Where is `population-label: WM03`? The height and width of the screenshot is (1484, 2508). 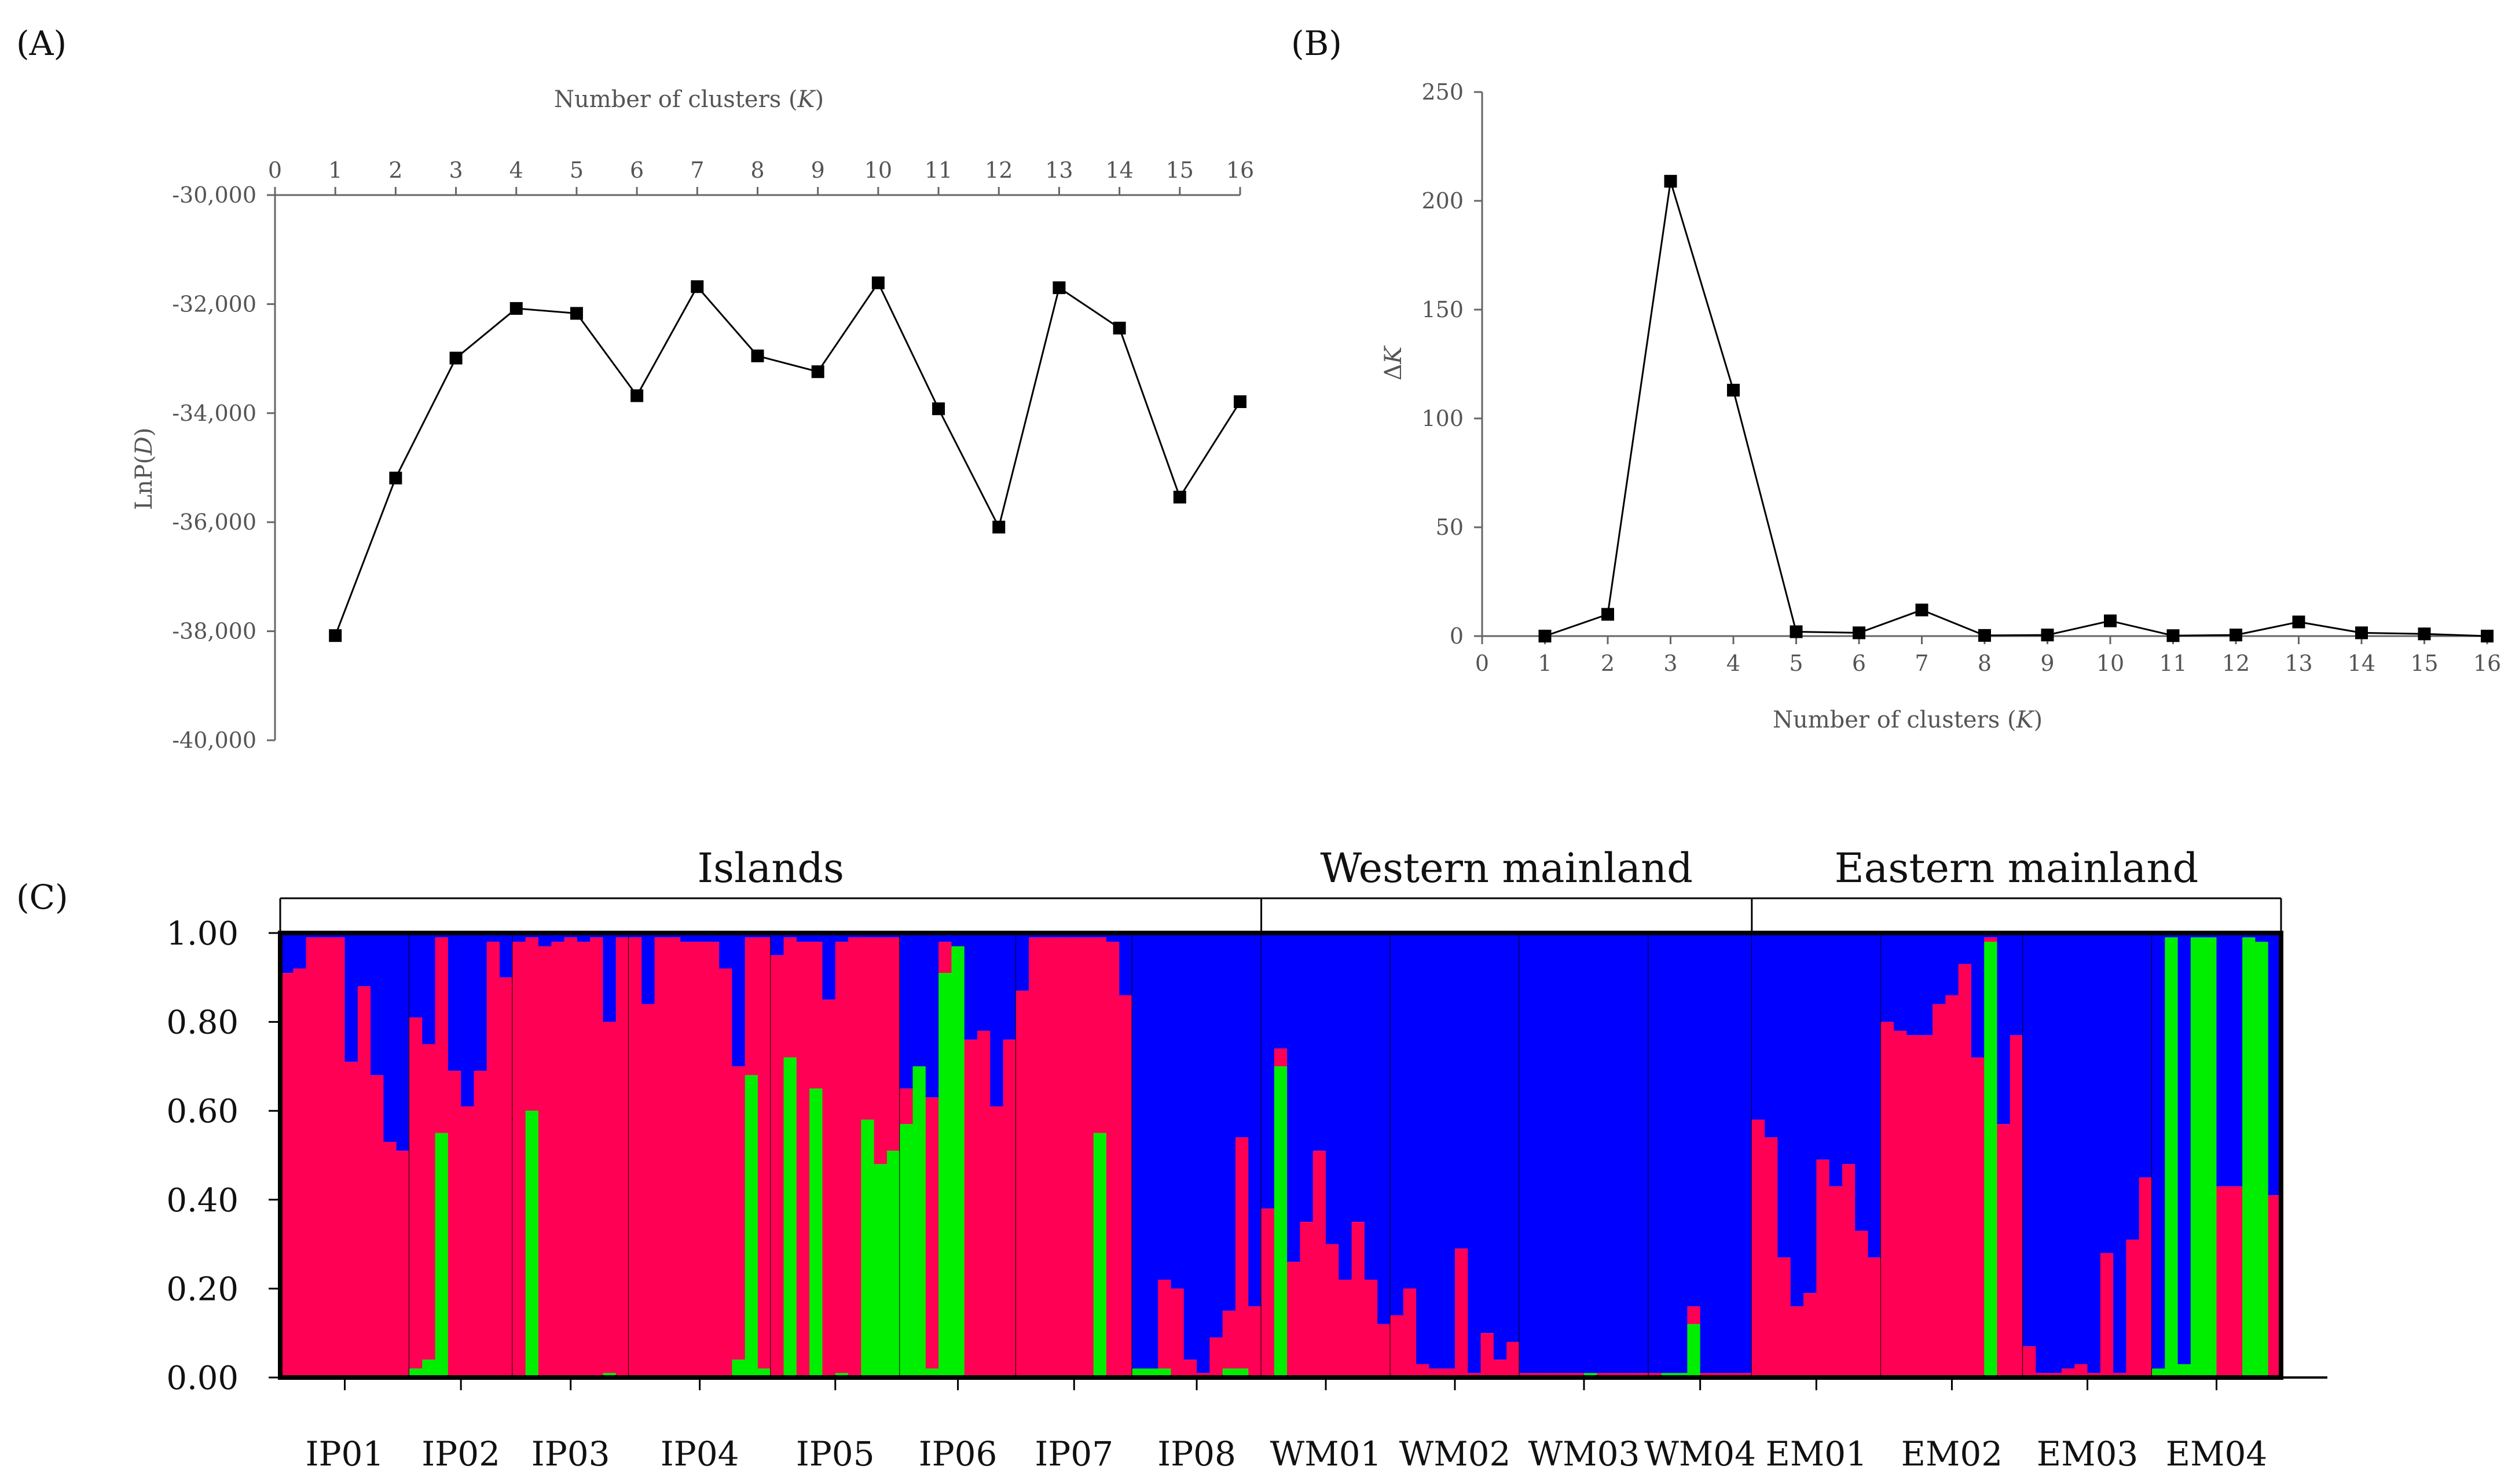
population-label: WM03 is located at coordinates (1584, 1454).